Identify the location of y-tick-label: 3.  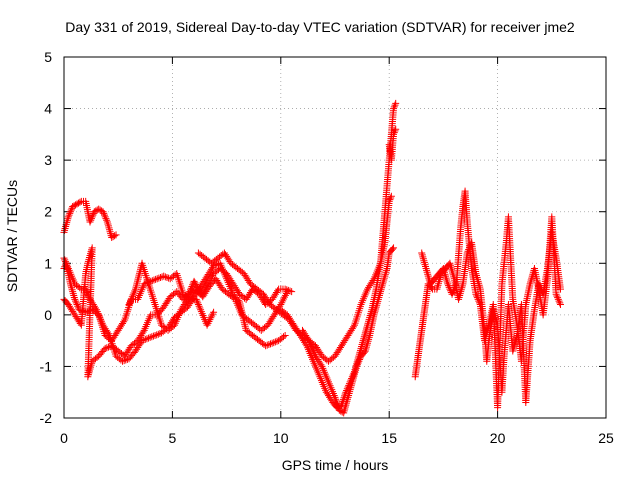
(48, 160).